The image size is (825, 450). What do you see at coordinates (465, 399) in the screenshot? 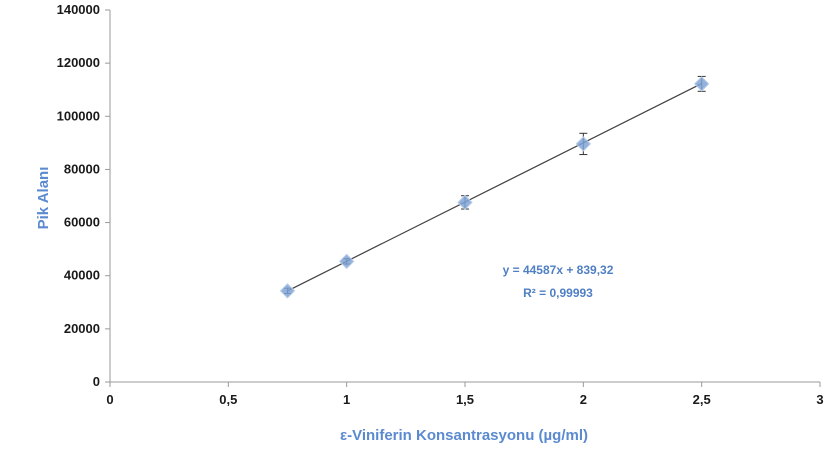
I see `x-tick-label: 1,5` at bounding box center [465, 399].